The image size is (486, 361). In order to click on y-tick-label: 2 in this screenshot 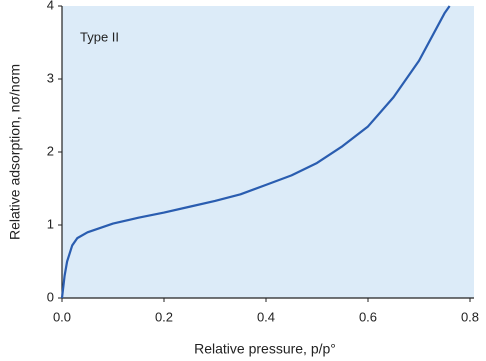, I will do `click(50, 150)`.